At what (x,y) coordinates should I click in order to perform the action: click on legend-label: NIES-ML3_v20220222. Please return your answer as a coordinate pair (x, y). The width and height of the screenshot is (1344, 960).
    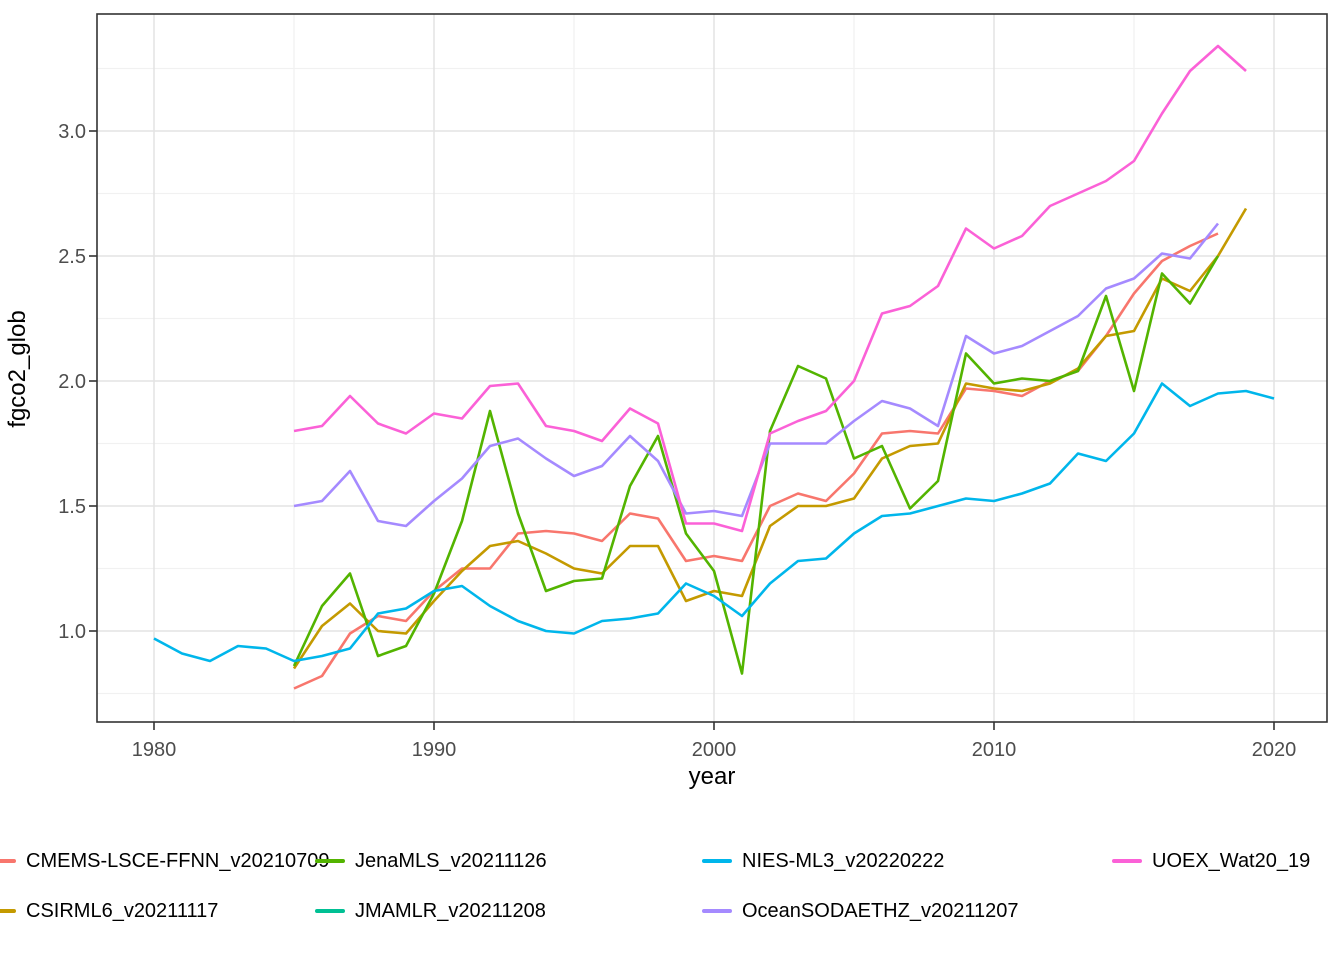
    Looking at the image, I should click on (843, 860).